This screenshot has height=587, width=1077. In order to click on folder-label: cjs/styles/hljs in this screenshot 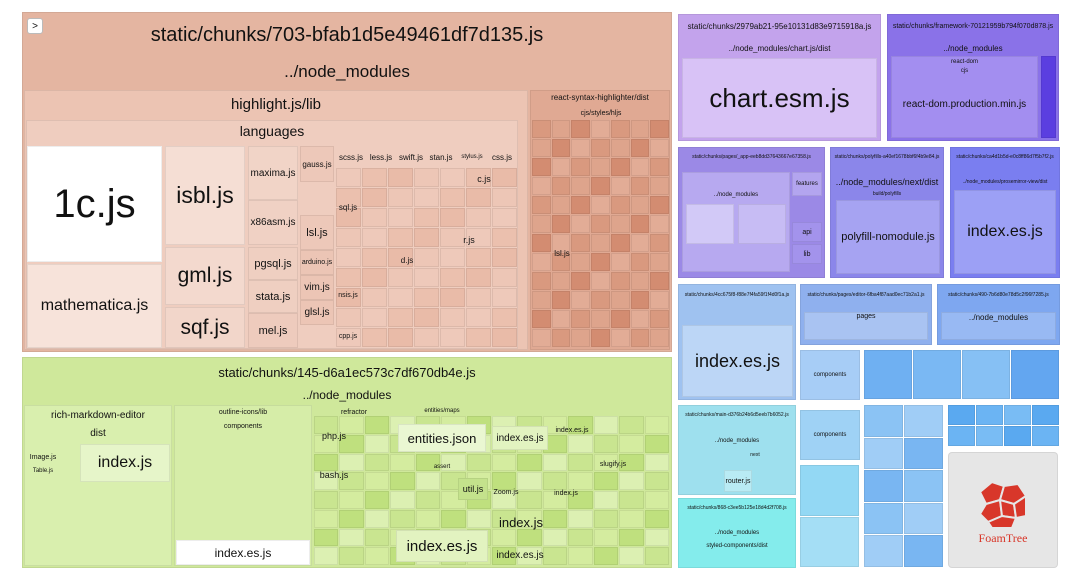, I will do `click(601, 113)`.